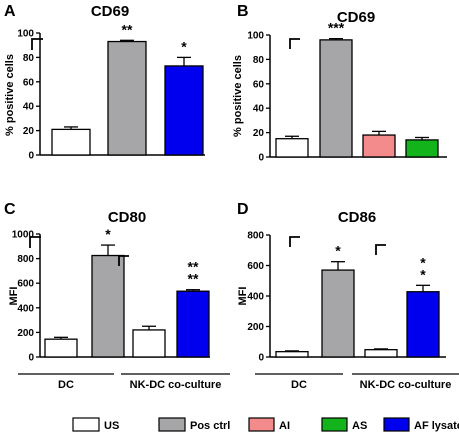 The image size is (459, 439). What do you see at coordinates (127, 217) in the screenshot?
I see `chart-title: CD80` at bounding box center [127, 217].